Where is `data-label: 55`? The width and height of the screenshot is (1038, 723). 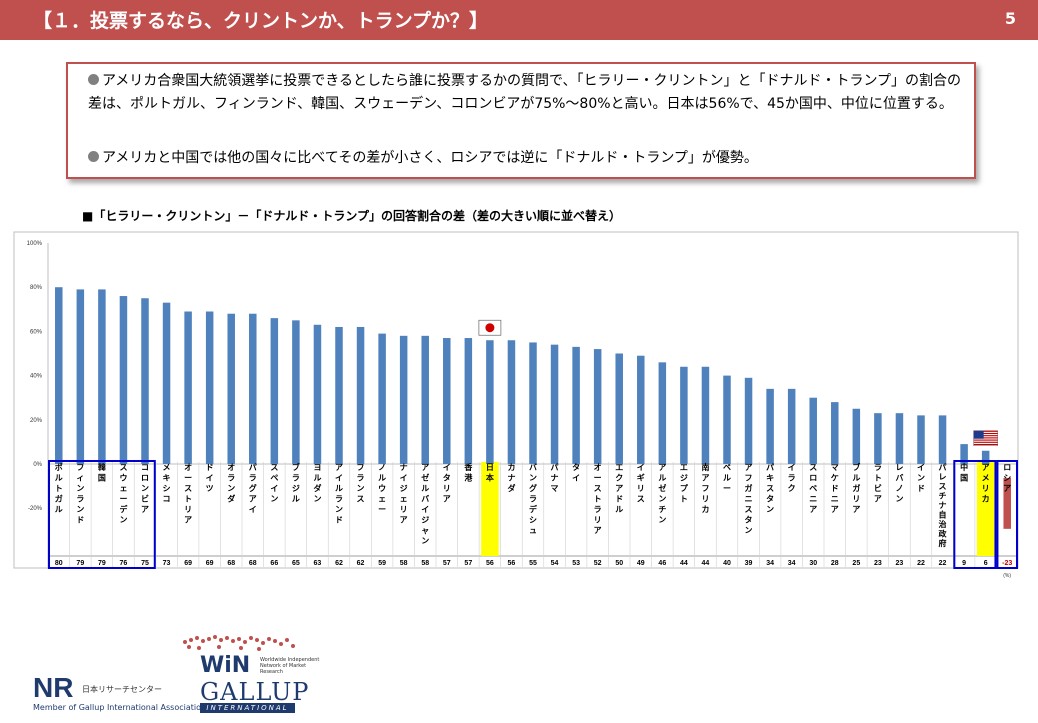
data-label: 55 is located at coordinates (533, 563).